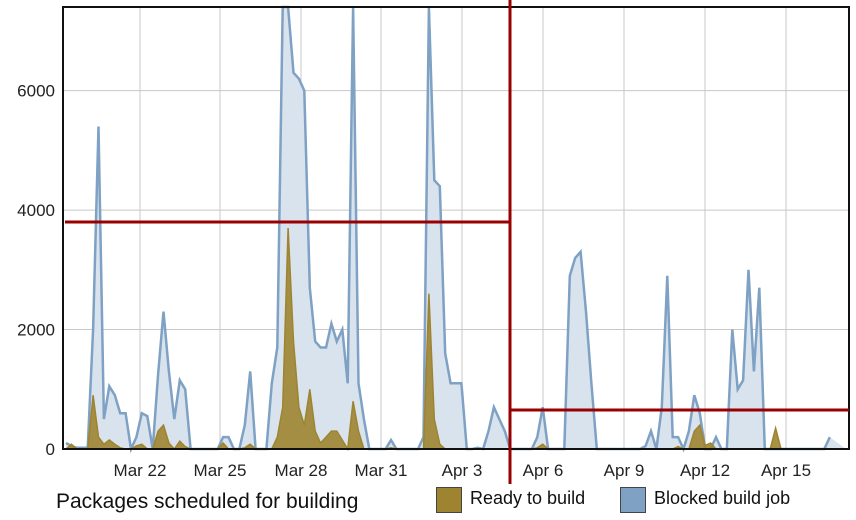  What do you see at coordinates (624, 470) in the screenshot?
I see `x-tick-label-6: Apr 9` at bounding box center [624, 470].